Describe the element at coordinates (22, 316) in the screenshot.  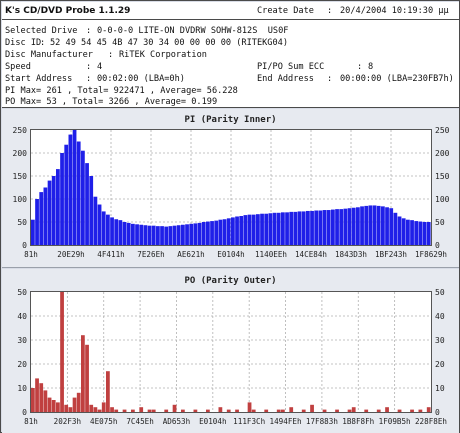
I see `po-ytick-left: 40` at that location.